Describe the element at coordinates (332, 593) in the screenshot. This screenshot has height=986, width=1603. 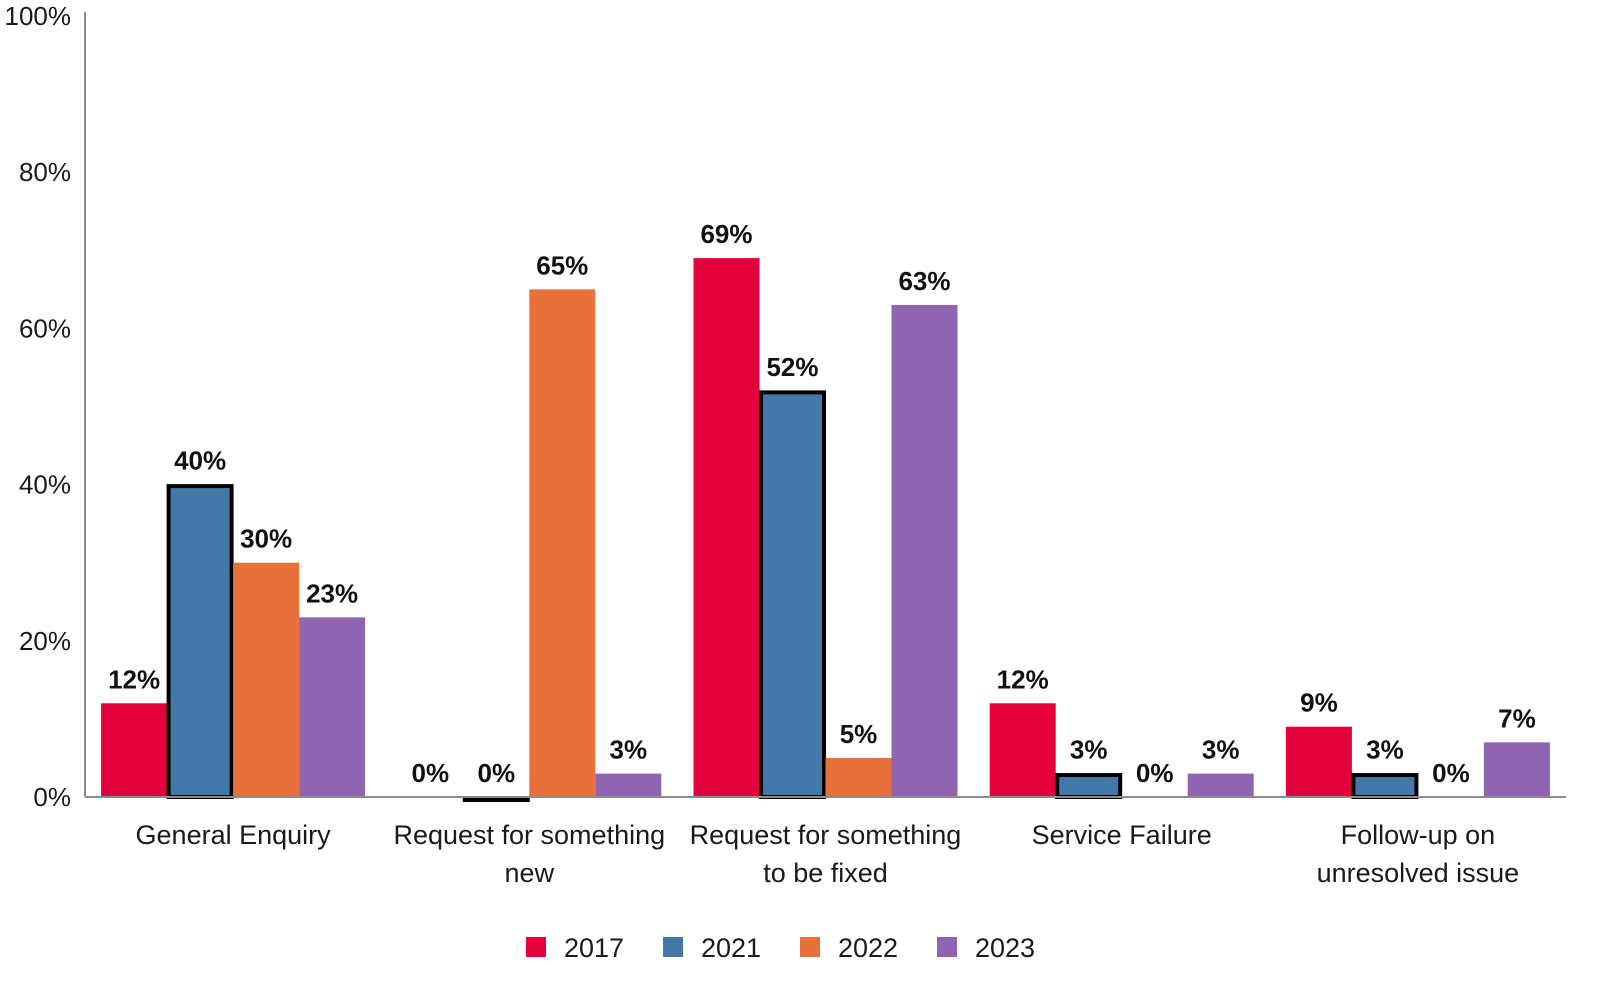
I see `data-label: 23%` at that location.